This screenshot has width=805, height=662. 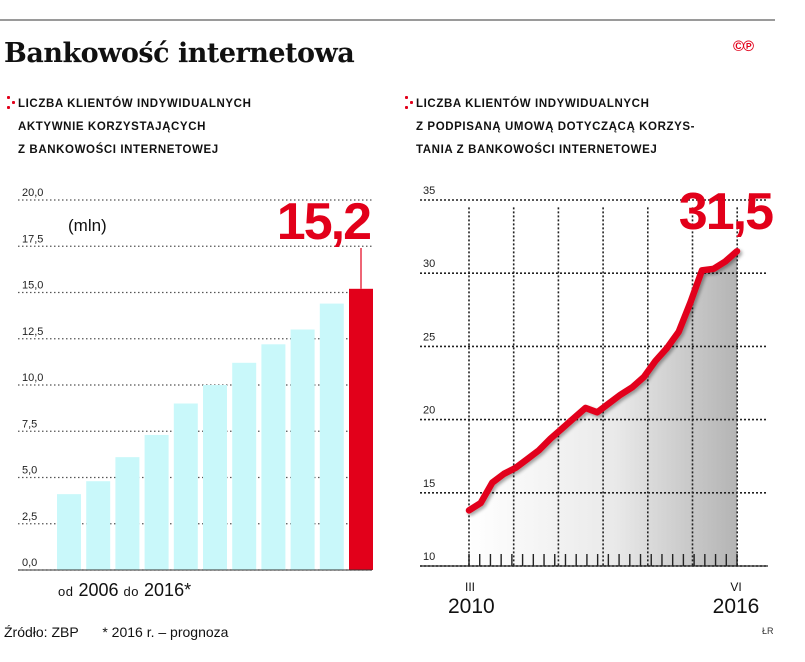 I want to click on period-do: do, so click(x=131, y=591).